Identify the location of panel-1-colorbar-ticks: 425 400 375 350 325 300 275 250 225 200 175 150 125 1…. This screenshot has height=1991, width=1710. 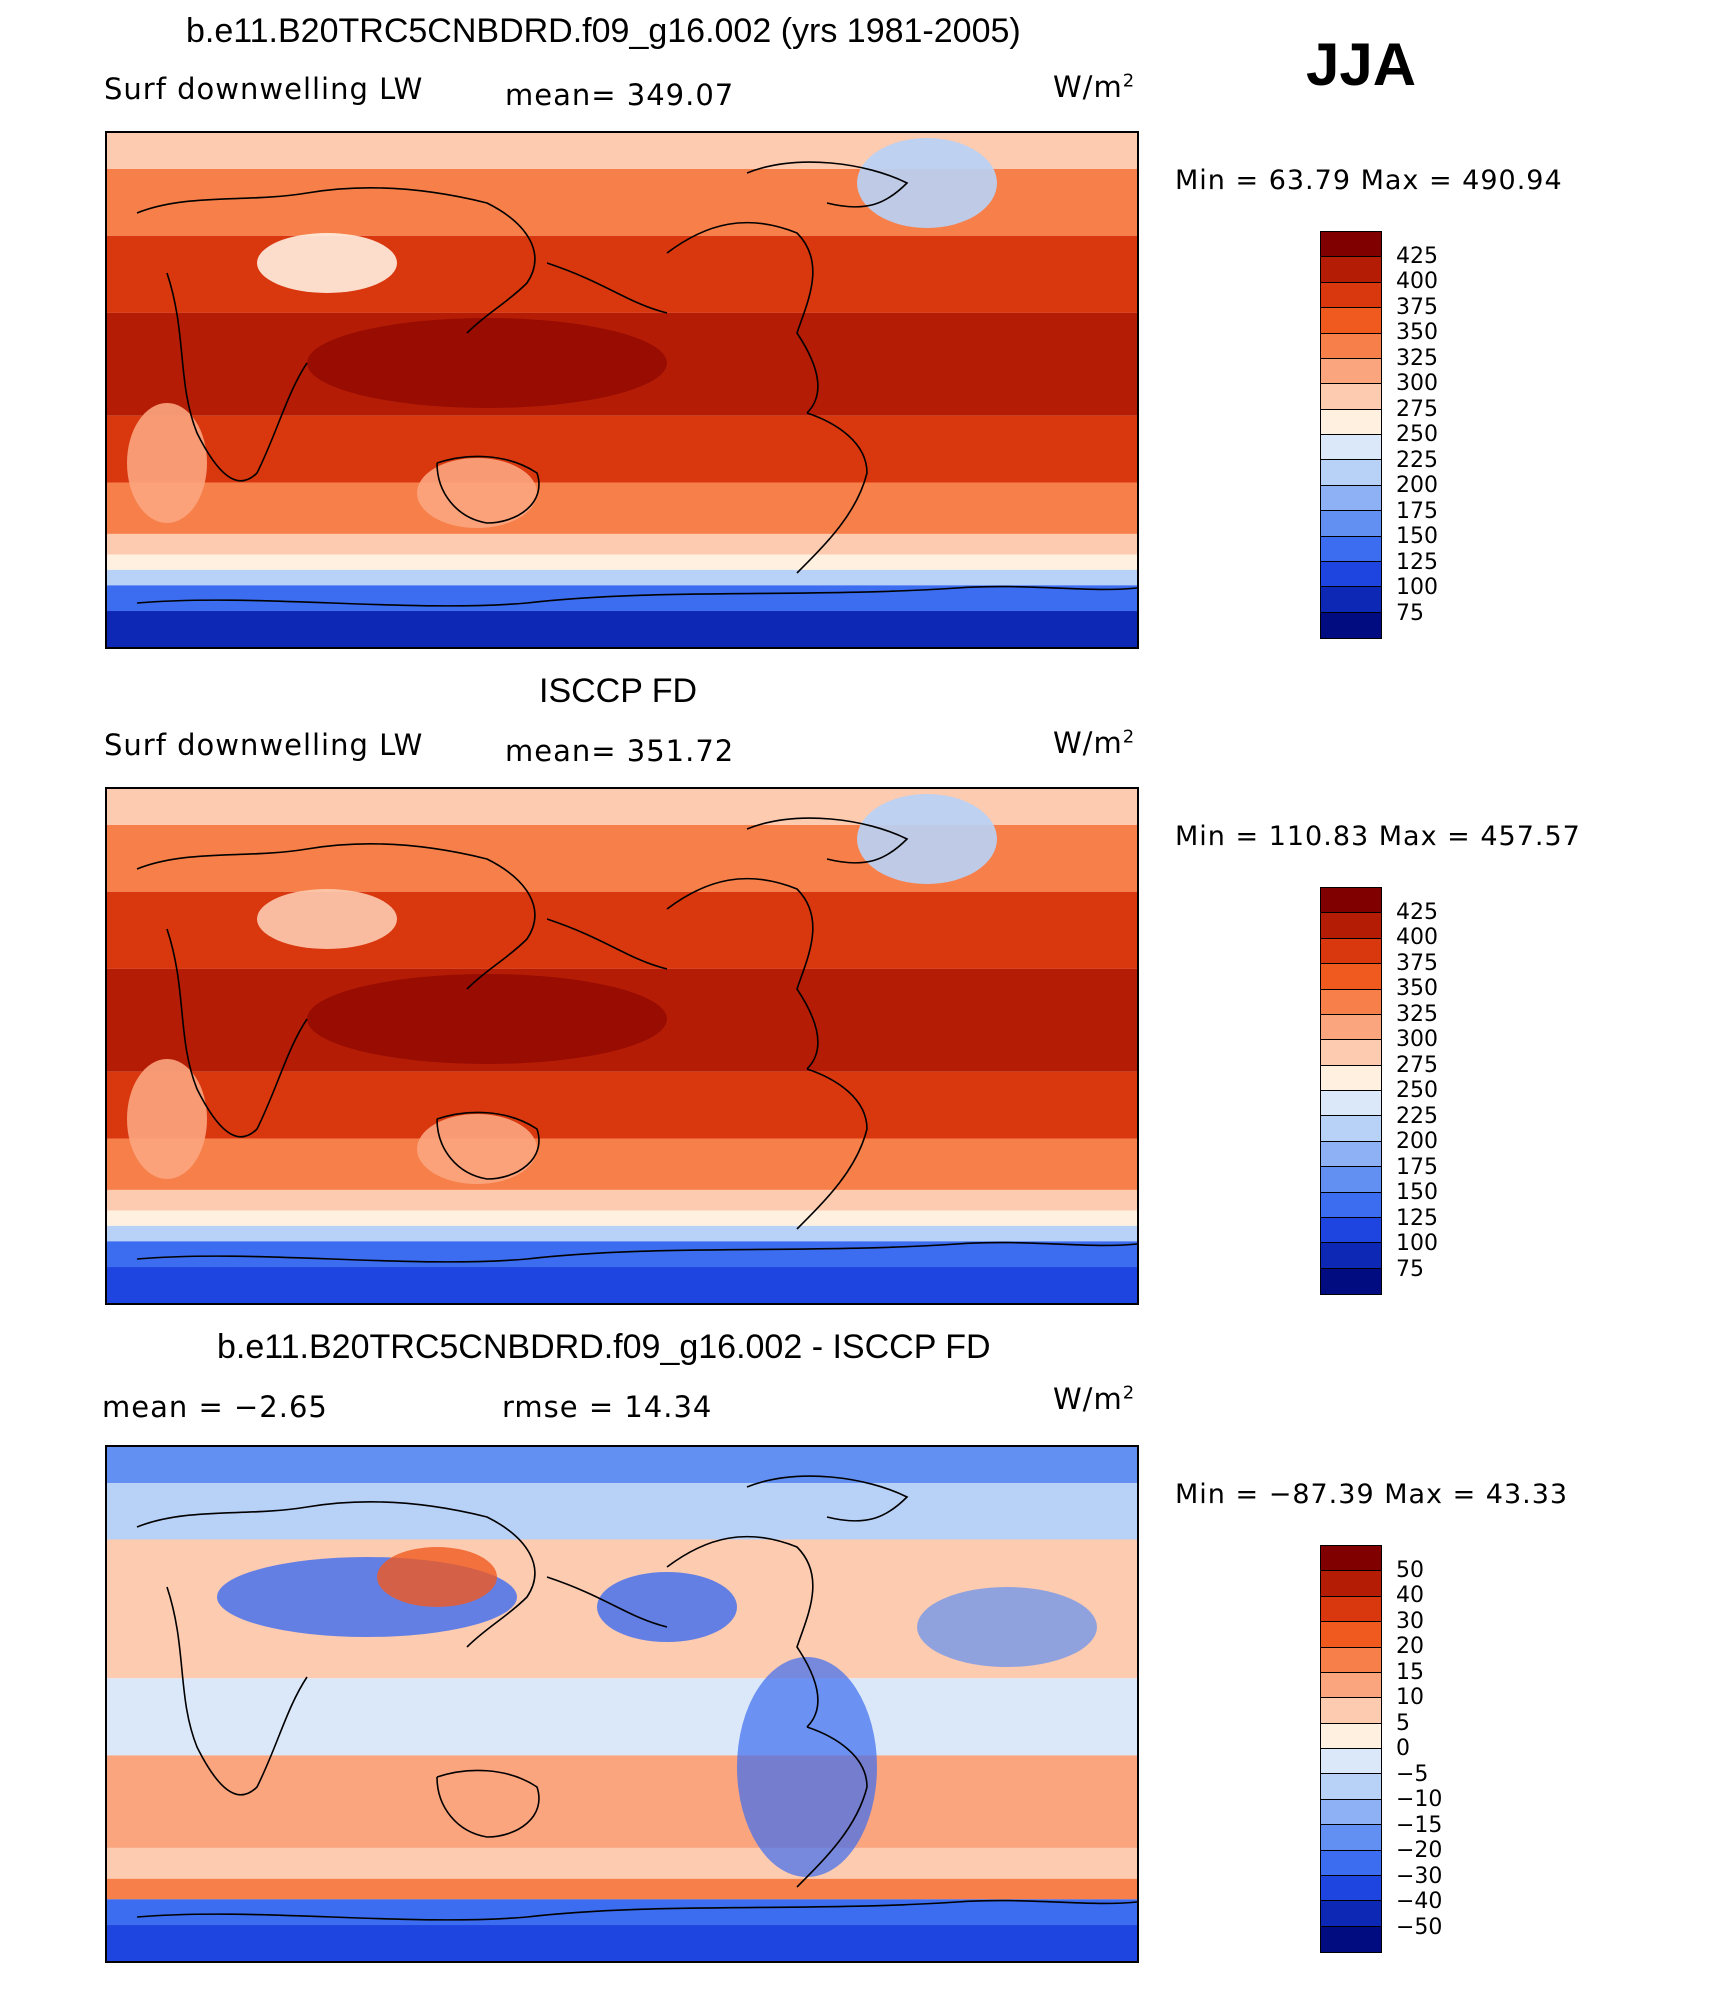
(1436, 435).